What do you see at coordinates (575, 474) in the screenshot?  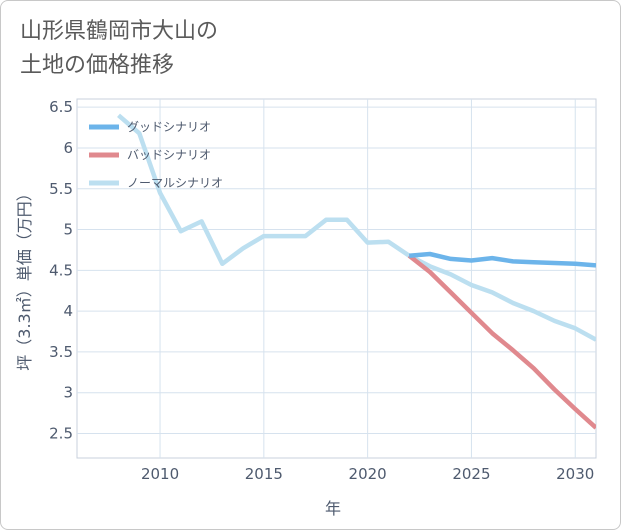 I see `x-tick-label: 2030` at bounding box center [575, 474].